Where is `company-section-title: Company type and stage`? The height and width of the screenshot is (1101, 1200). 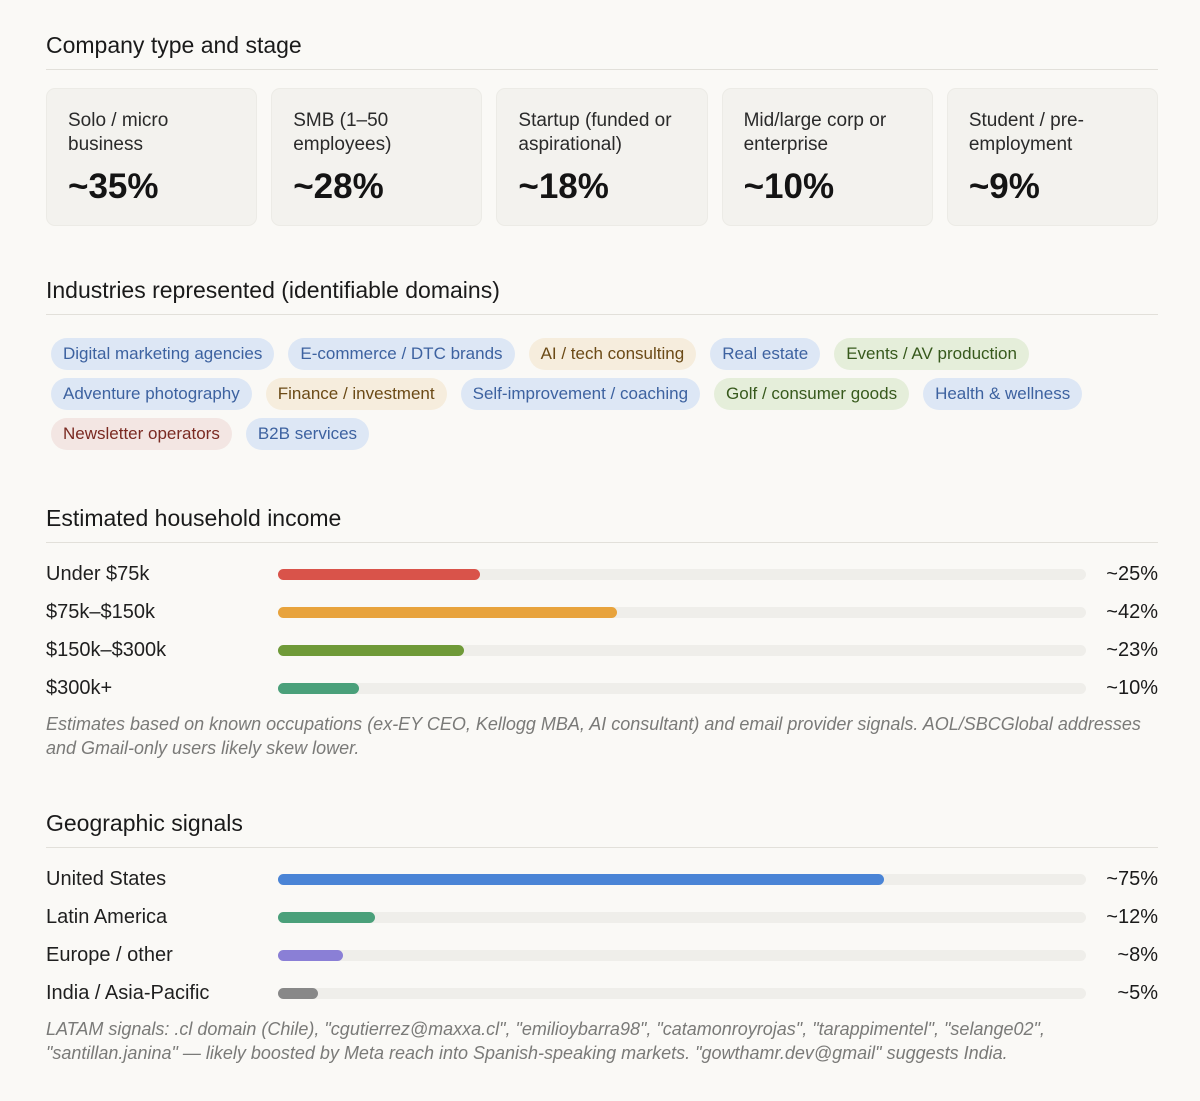 company-section-title: Company type and stage is located at coordinates (602, 51).